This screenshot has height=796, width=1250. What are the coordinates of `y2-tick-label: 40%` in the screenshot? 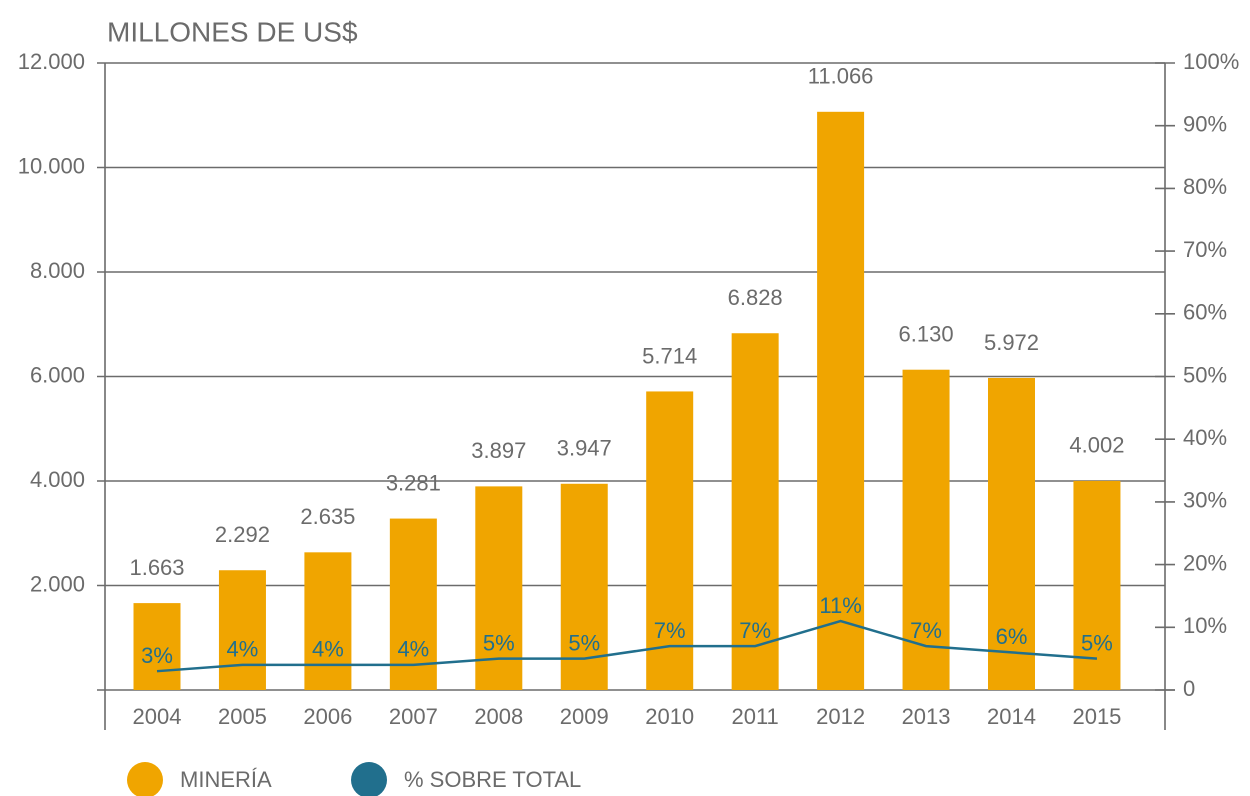 It's located at (1205, 437).